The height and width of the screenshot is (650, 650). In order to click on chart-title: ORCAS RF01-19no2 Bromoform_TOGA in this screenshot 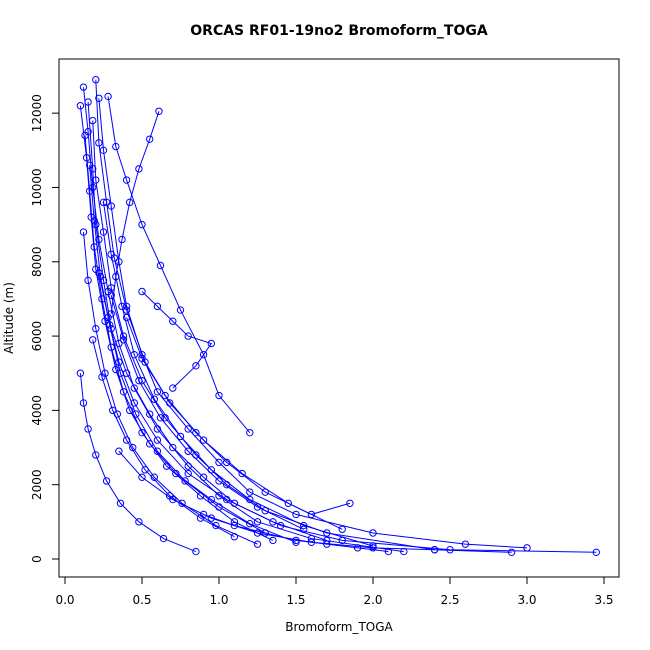, I will do `click(339, 31)`.